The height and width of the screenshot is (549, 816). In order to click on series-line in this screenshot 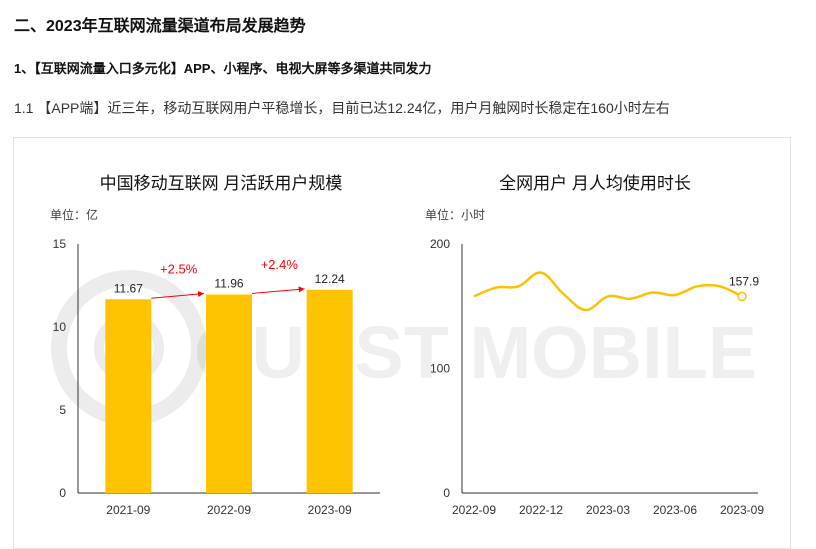, I will do `click(608, 291)`.